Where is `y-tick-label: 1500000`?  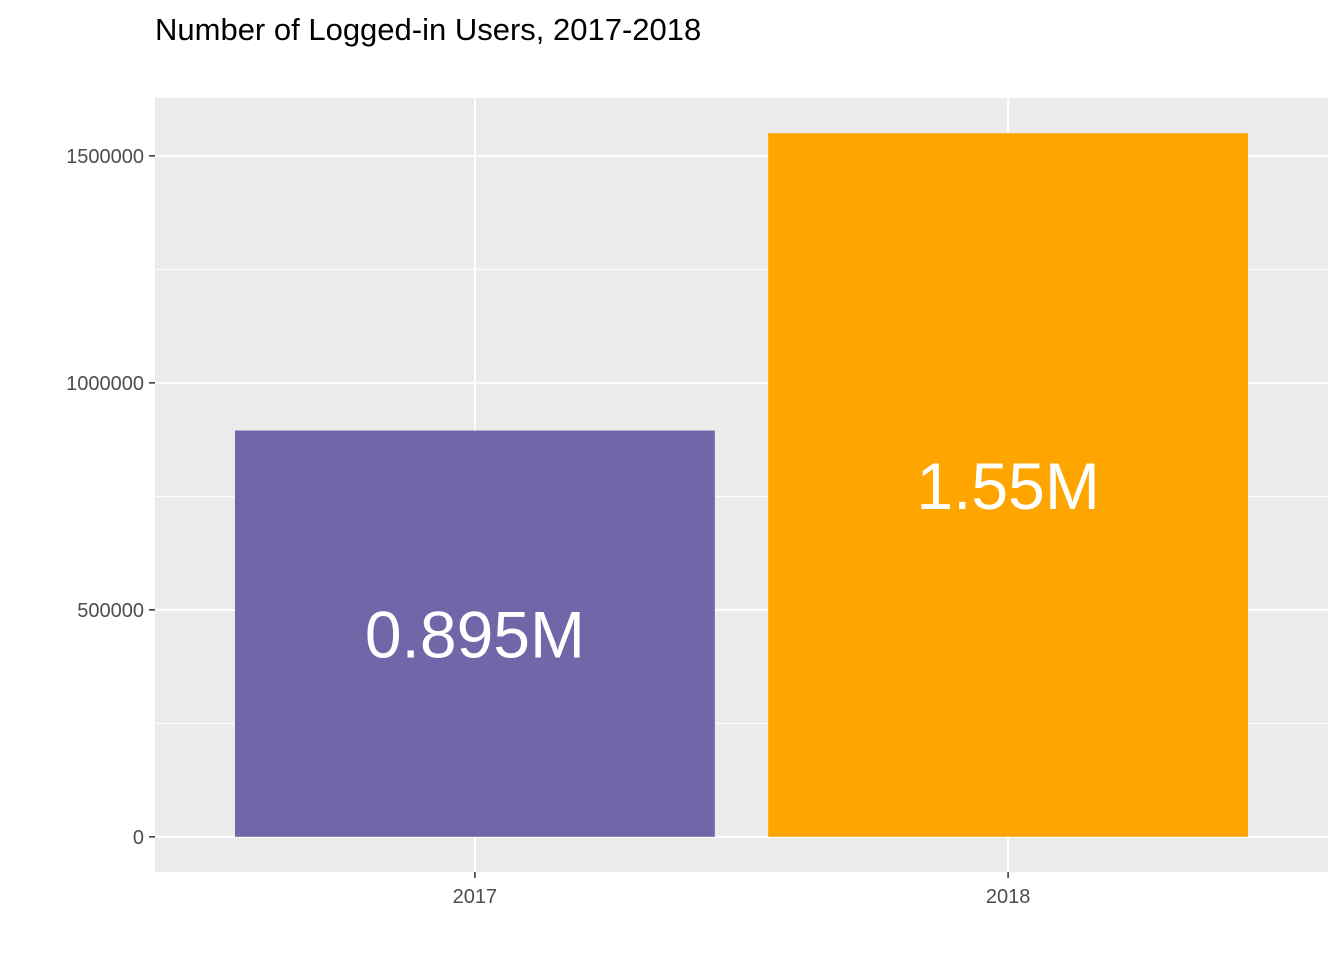 y-tick-label: 1500000 is located at coordinates (105, 157).